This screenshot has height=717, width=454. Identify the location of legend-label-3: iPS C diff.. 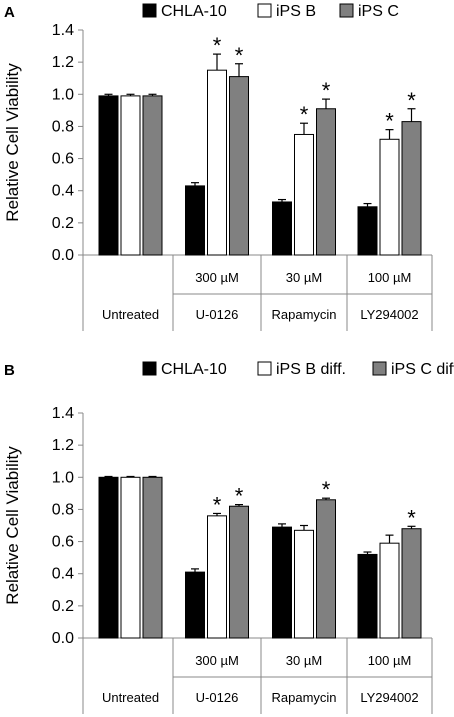
(422, 369).